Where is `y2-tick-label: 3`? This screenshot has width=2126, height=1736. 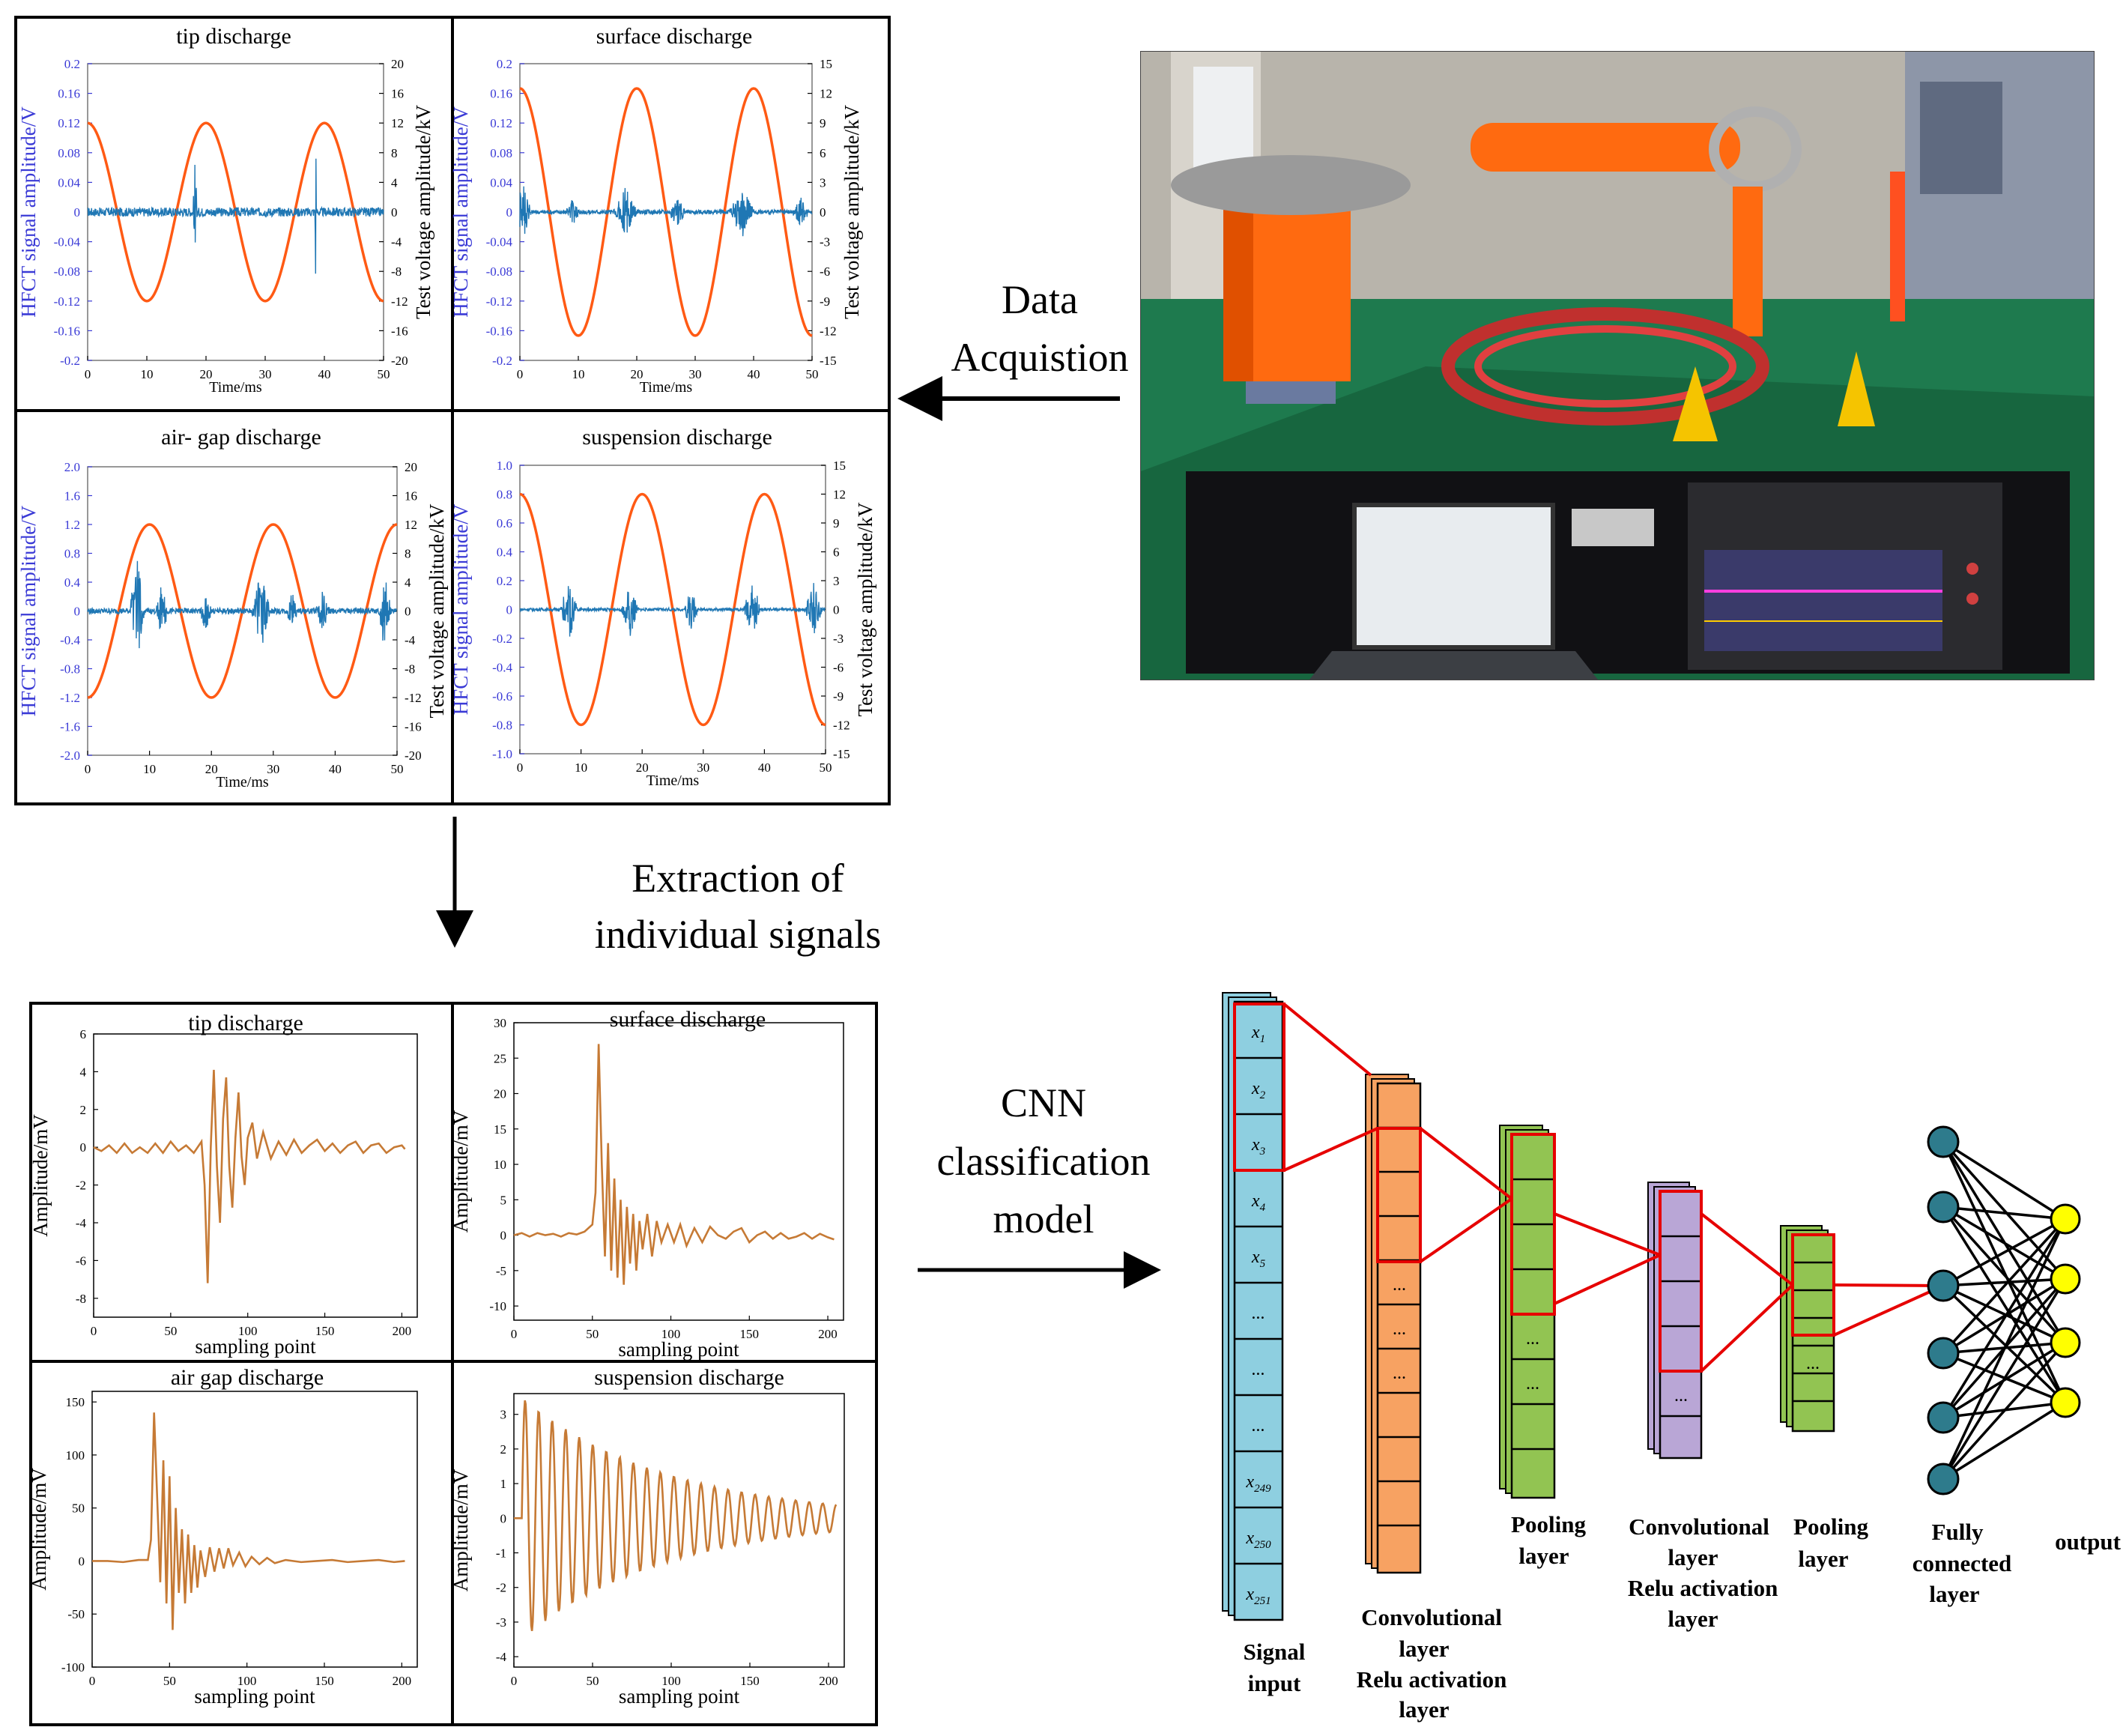 y2-tick-label: 3 is located at coordinates (823, 182).